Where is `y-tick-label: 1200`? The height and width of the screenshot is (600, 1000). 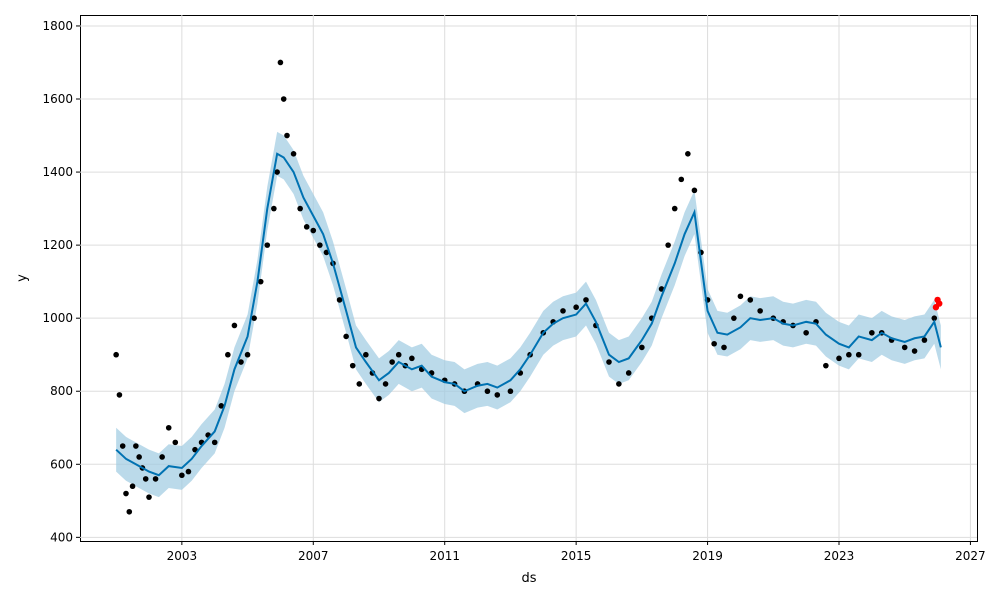 y-tick-label: 1200 is located at coordinates (57, 245).